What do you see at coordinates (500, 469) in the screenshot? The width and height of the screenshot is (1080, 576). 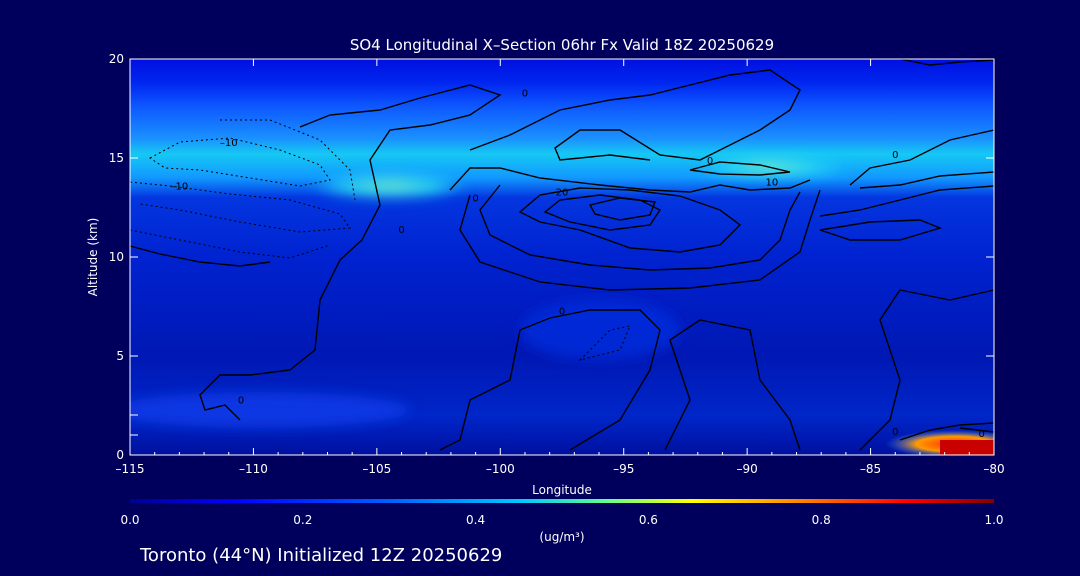 I see `x-tick-label: –100` at bounding box center [500, 469].